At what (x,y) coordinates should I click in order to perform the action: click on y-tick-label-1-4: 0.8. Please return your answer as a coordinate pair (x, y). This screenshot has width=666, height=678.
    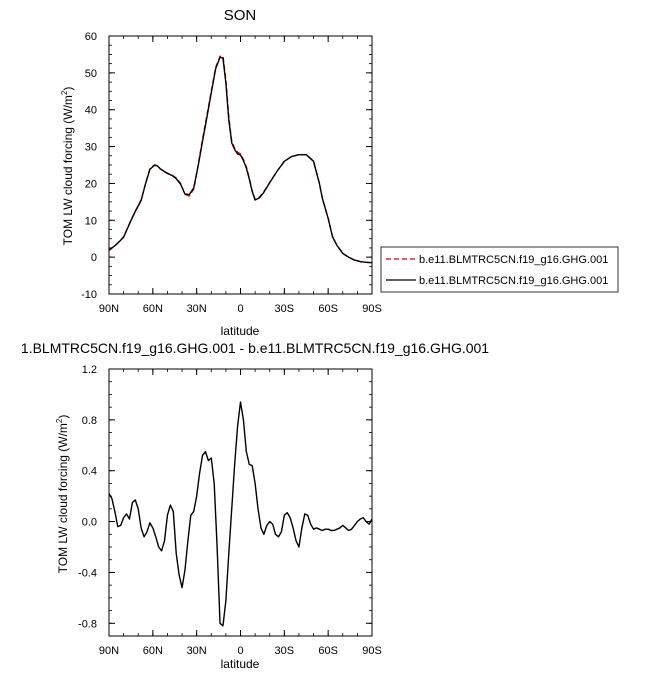
    Looking at the image, I should click on (89, 421).